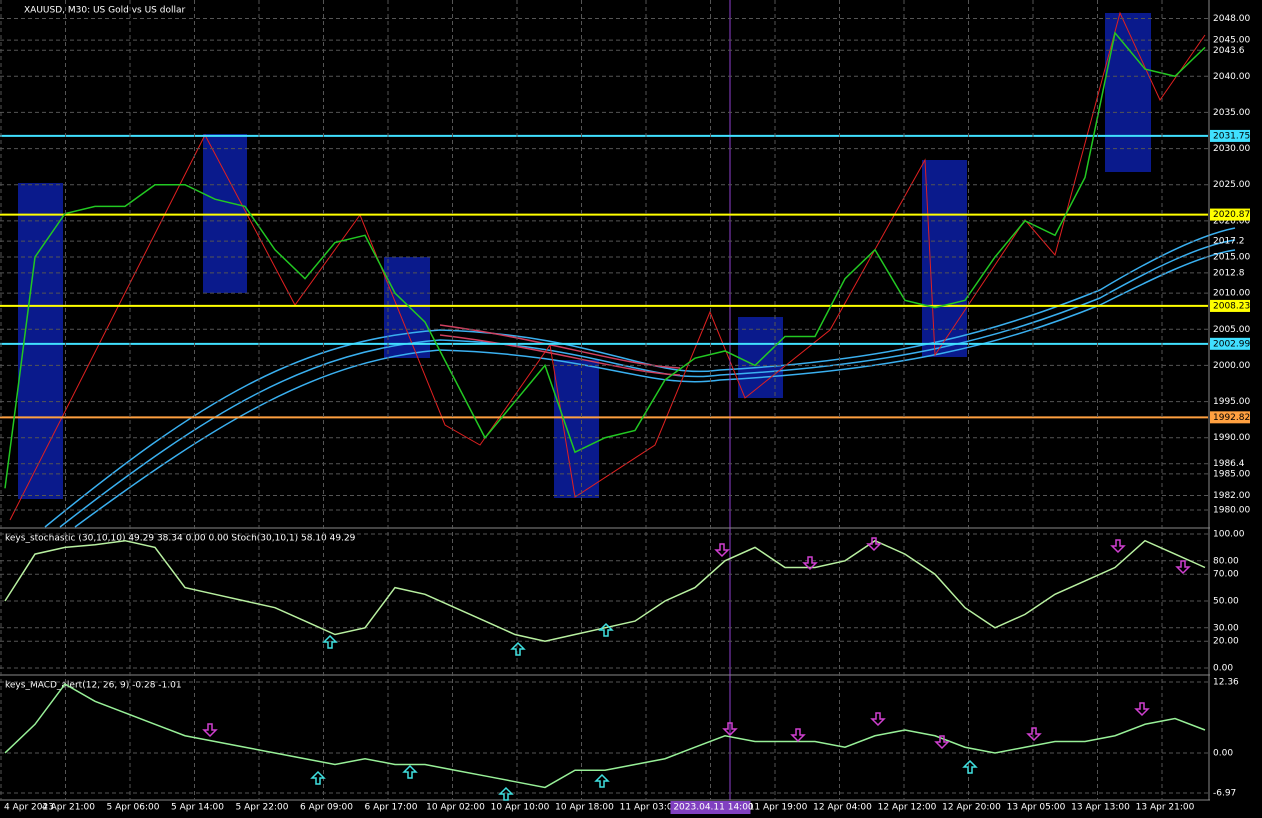 The height and width of the screenshot is (818, 1262). I want to click on y-tick-label: 2035.00, so click(1231, 113).